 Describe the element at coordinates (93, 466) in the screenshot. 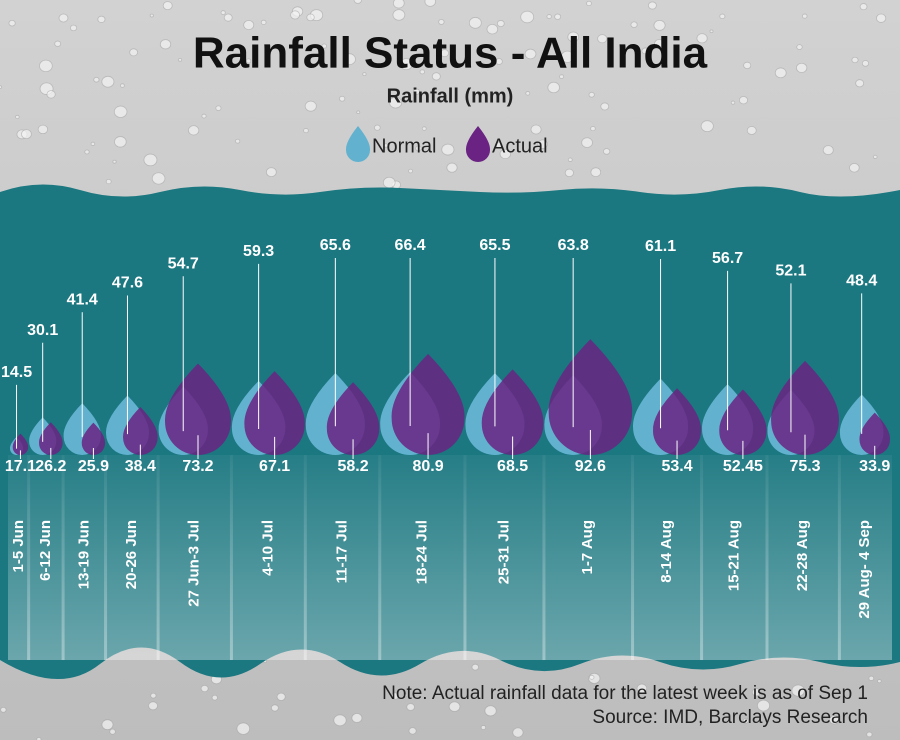

I see `actual-value-label: 25.9` at that location.